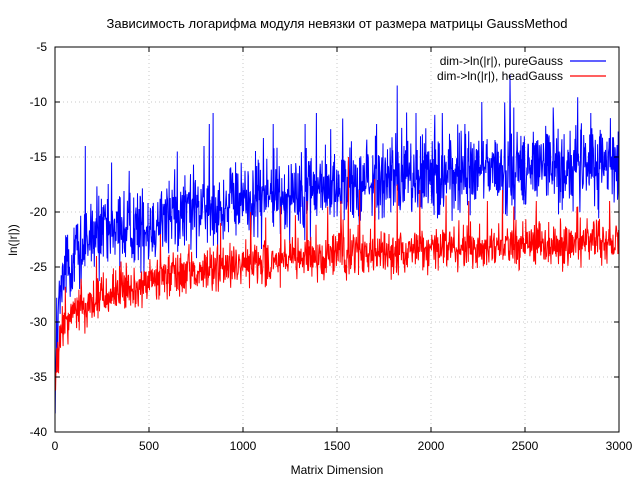 This screenshot has width=640, height=480. I want to click on y-axis-label: ln(|r|)), so click(13, 240).